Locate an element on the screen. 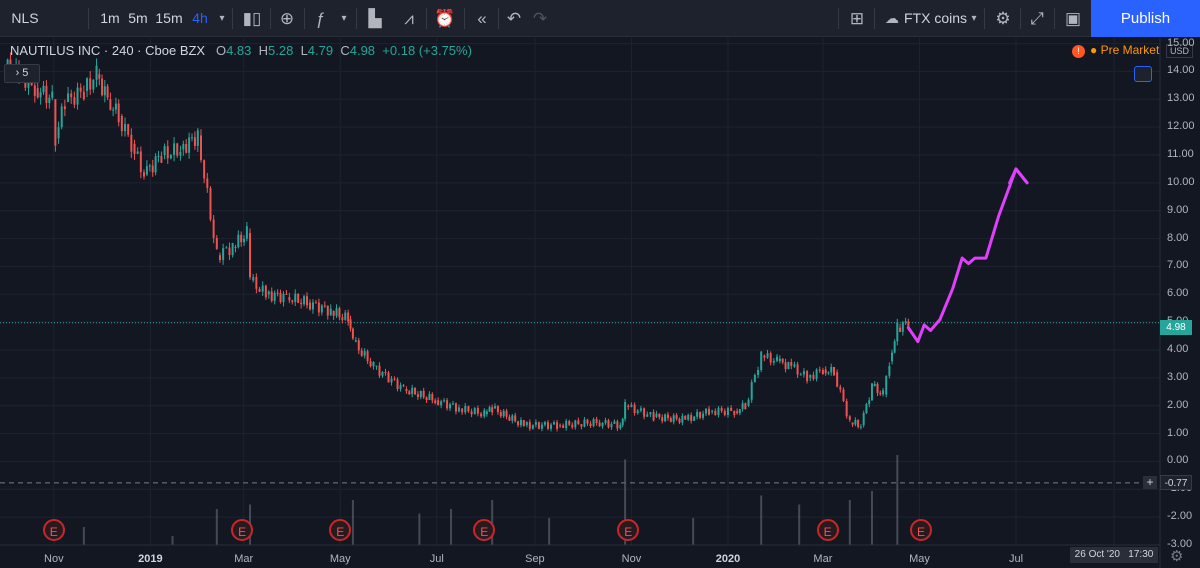 The width and height of the screenshot is (1200, 568). undo-icon: ↶ is located at coordinates (514, 18).